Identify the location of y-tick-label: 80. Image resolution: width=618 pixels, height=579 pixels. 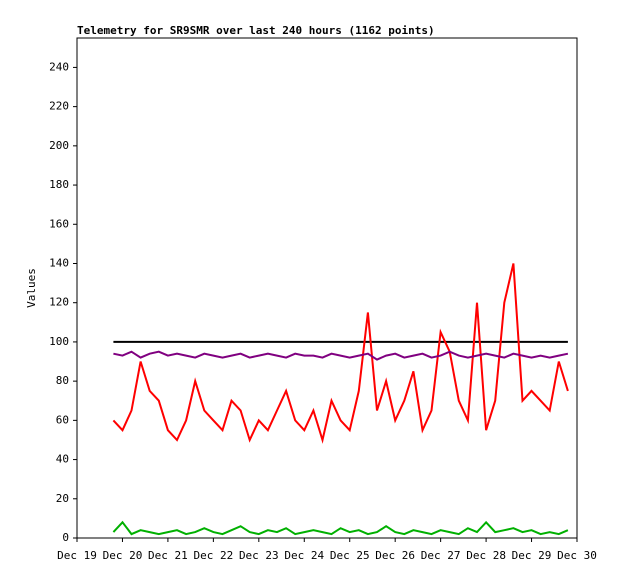
(62, 380).